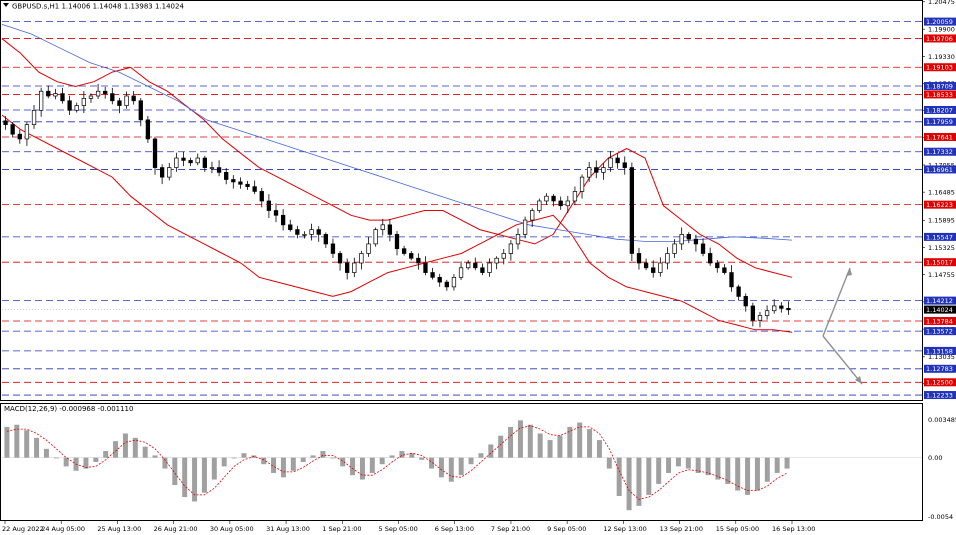  I want to click on level-label: 1.12233, so click(939, 395).